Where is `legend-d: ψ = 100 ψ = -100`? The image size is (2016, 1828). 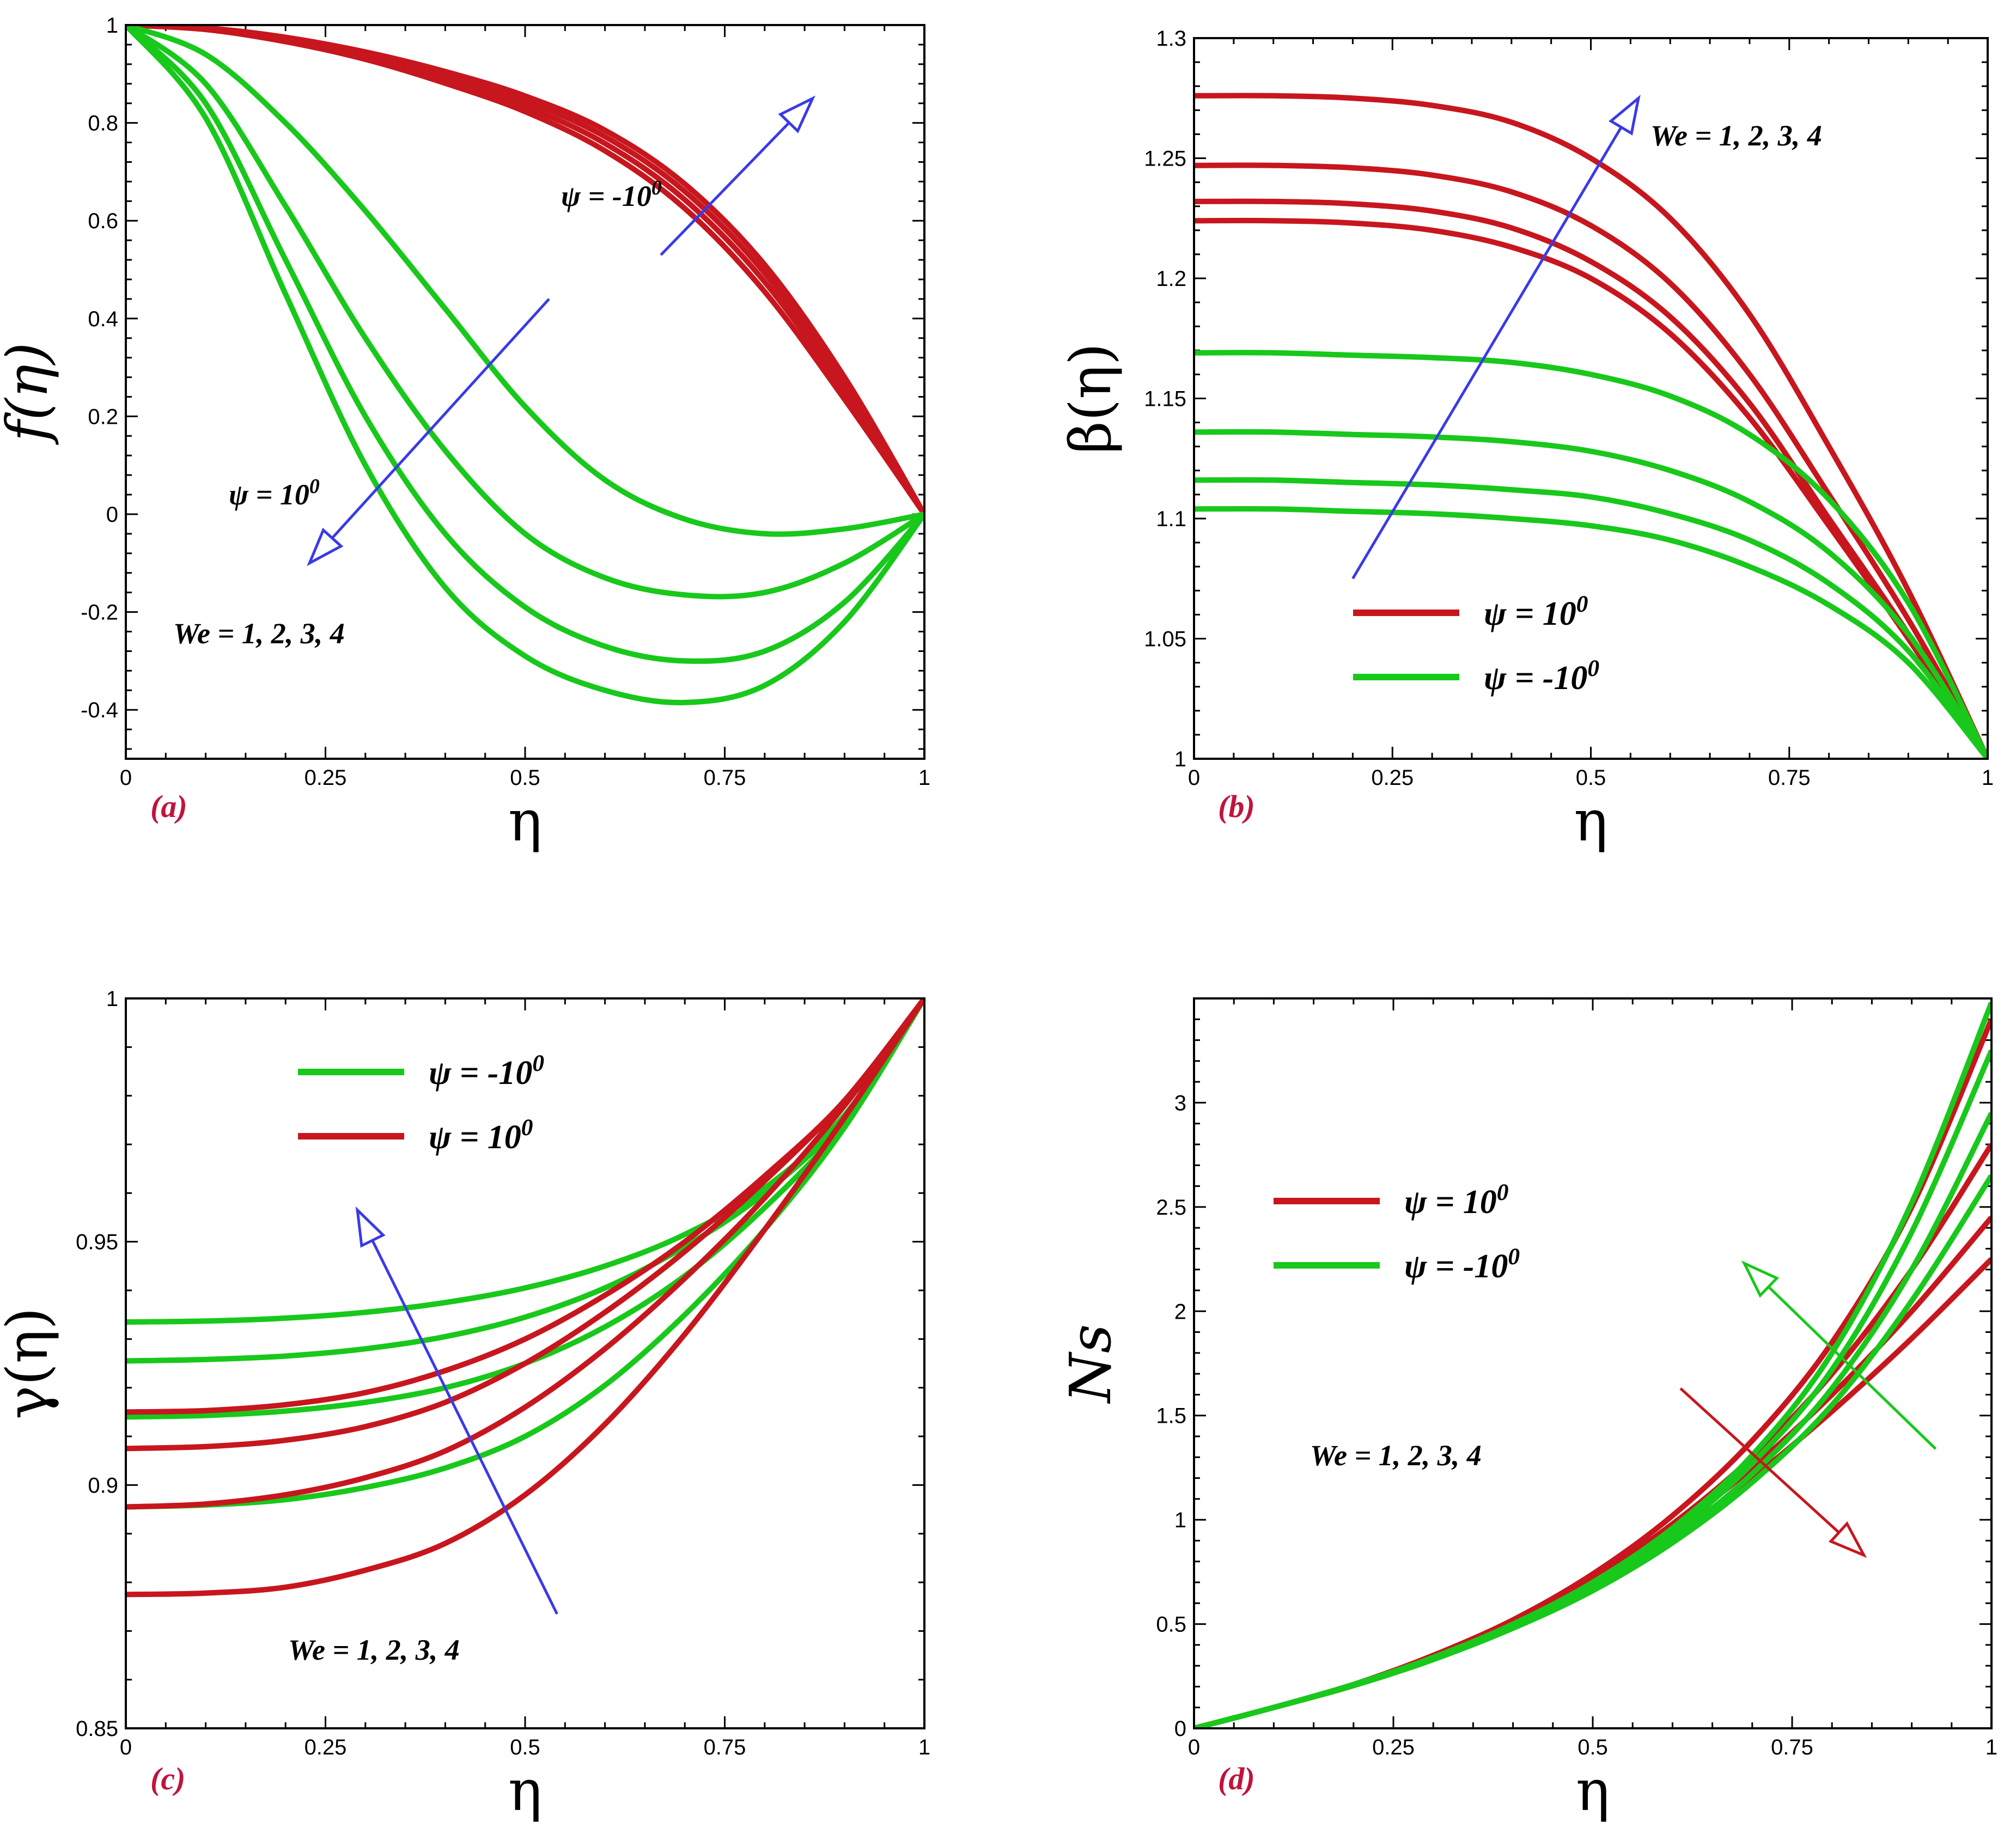
legend-d: ψ = 100 ψ = -100 is located at coordinates (1397, 1232).